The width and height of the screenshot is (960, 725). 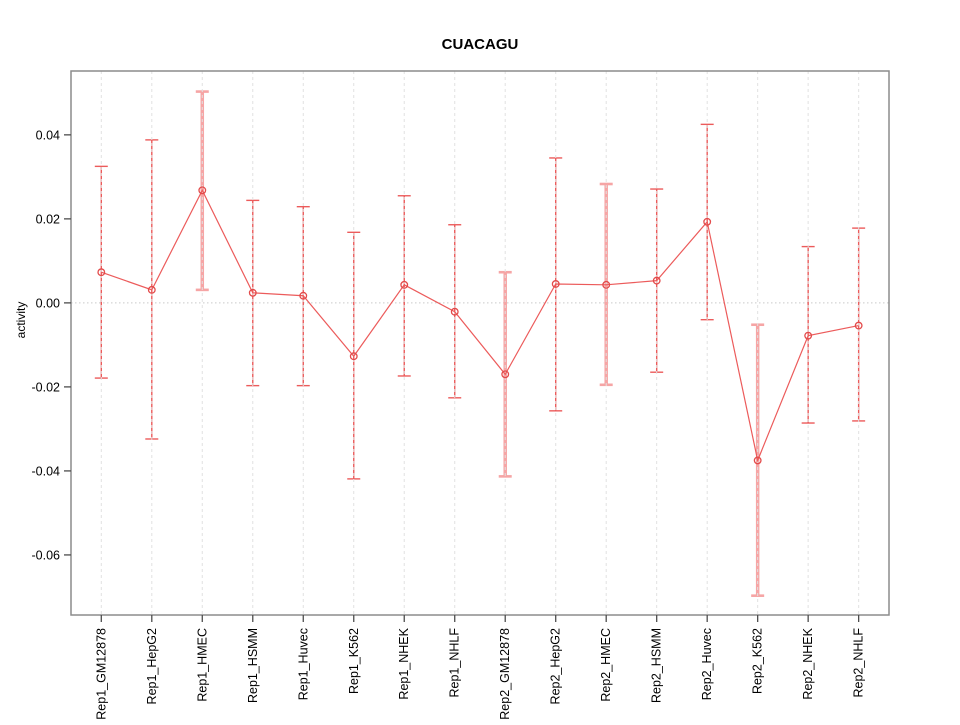 I want to click on y-tick-label: -0.02, so click(x=46, y=387).